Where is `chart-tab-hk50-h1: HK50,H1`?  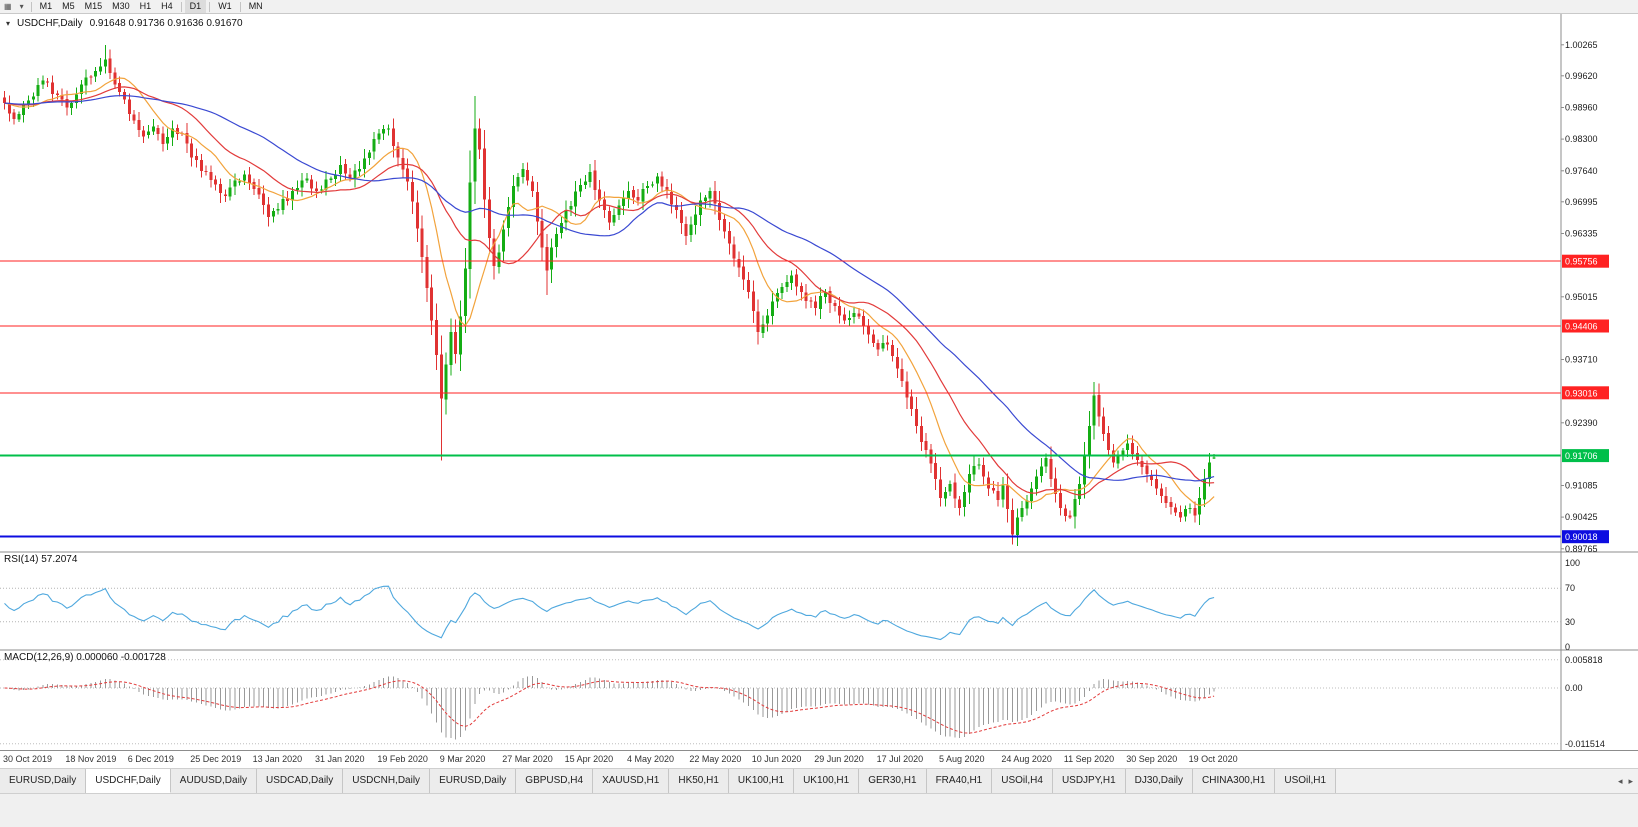 chart-tab-hk50-h1: HK50,H1 is located at coordinates (699, 781).